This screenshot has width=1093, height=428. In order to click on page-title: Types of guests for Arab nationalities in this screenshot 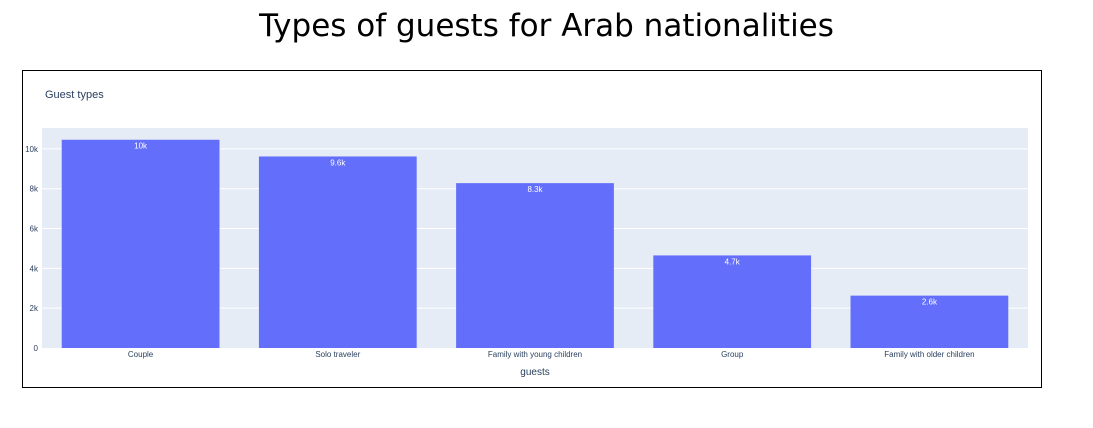, I will do `click(546, 26)`.